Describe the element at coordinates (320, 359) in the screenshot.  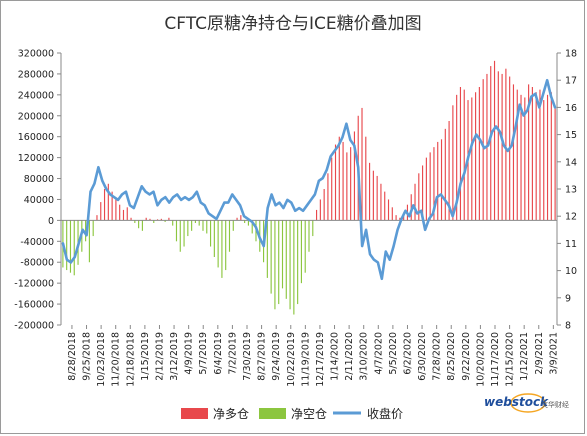
I see `x-axis-tick-label: 12/17/2019` at that location.